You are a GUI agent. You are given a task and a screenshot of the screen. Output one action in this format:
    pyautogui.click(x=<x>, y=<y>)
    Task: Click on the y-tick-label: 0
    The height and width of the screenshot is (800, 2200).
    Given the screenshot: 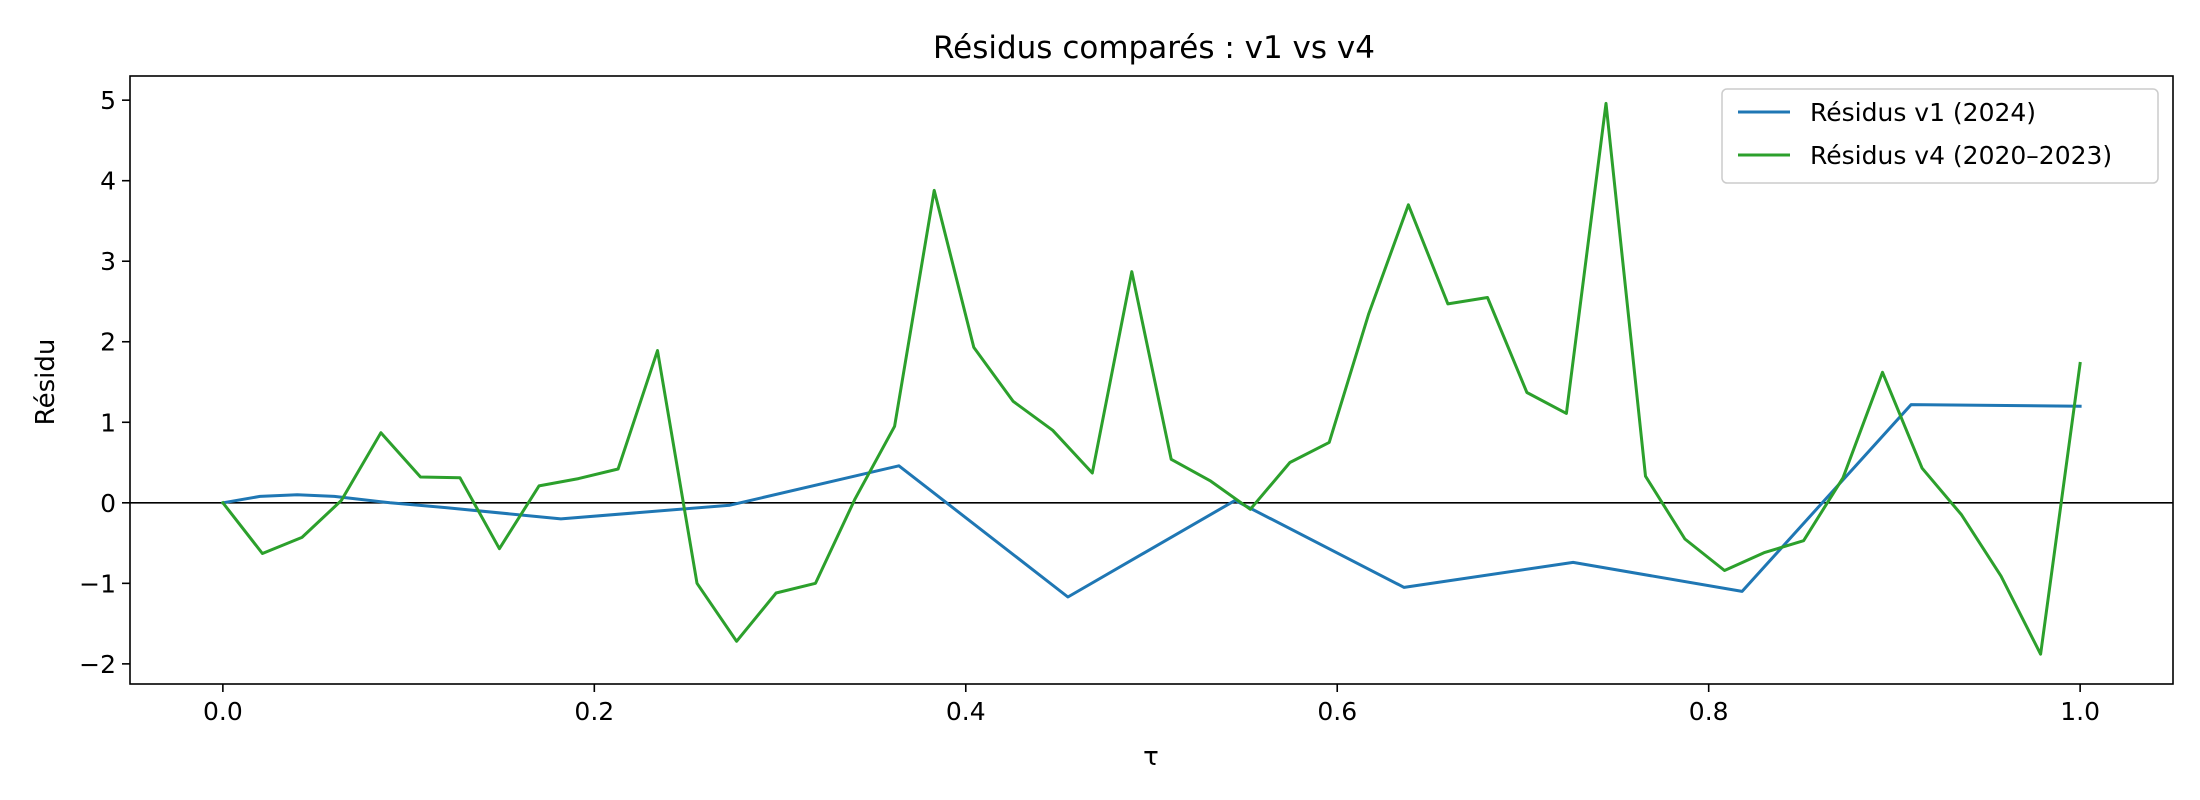 What is the action you would take?
    pyautogui.click(x=108, y=503)
    